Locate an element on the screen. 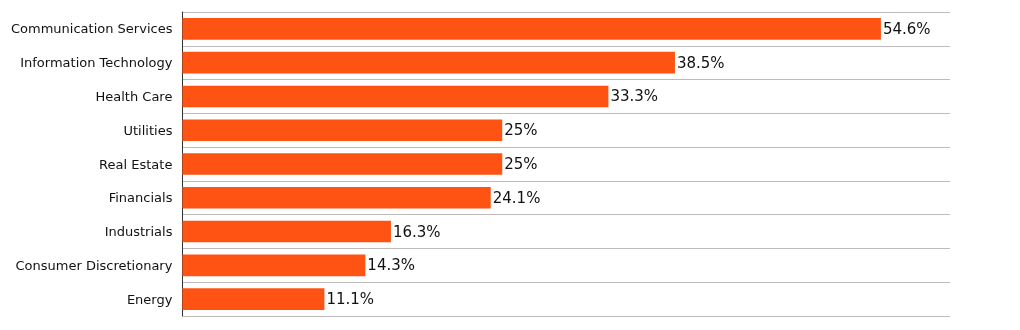  y-tick-label: Consumer Discretionary is located at coordinates (94, 265).